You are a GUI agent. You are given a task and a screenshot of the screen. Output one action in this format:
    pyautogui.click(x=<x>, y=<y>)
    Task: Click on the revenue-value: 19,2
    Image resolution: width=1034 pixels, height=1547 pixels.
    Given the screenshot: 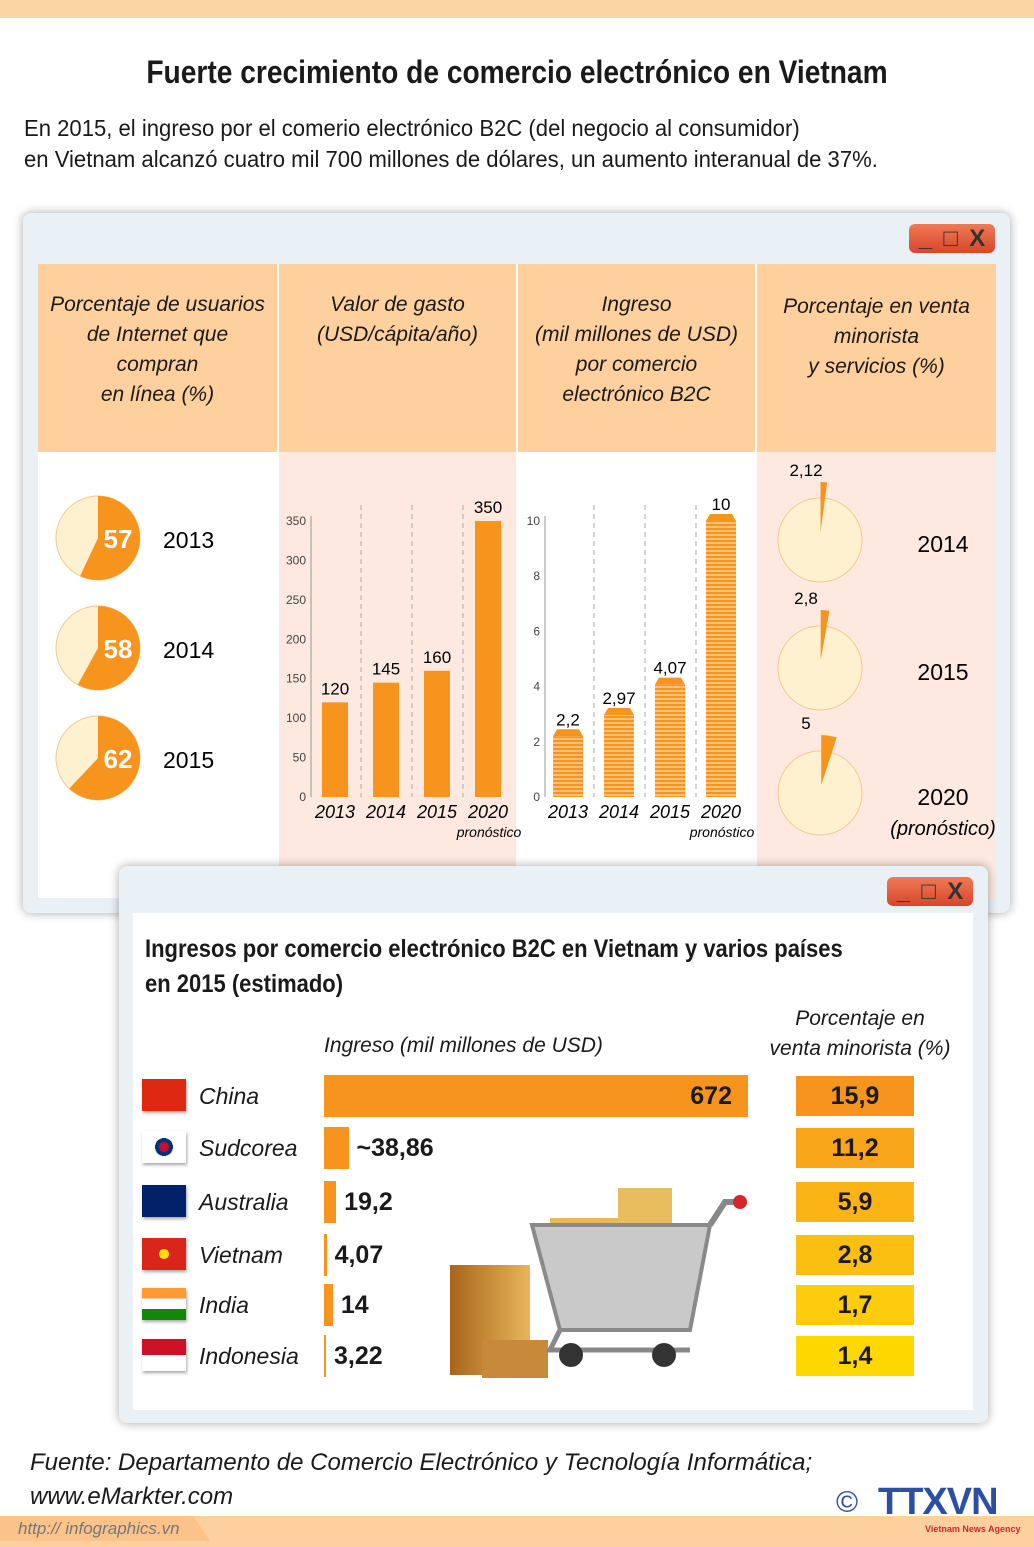 What is the action you would take?
    pyautogui.click(x=368, y=1202)
    